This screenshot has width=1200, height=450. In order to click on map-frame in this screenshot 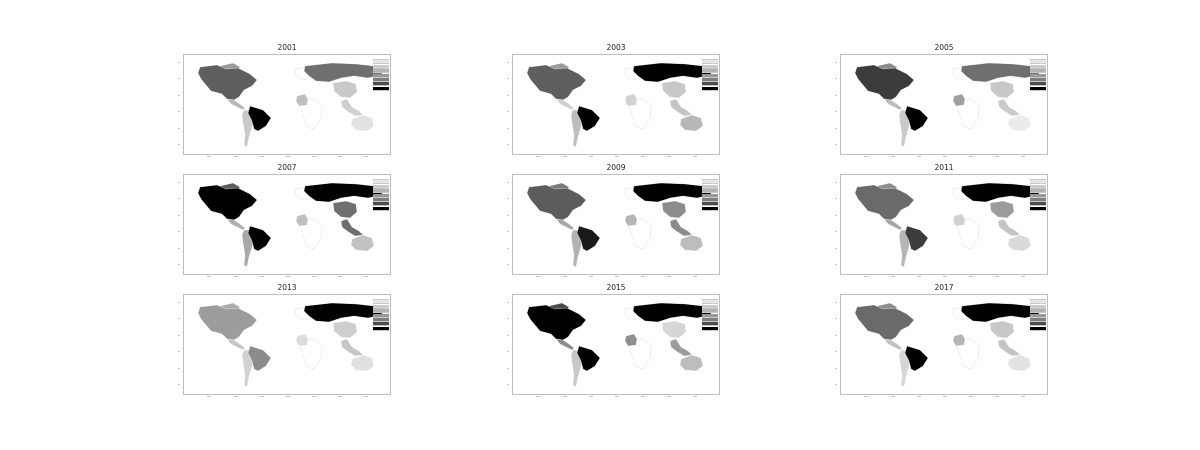, I will do `click(616, 224)`.